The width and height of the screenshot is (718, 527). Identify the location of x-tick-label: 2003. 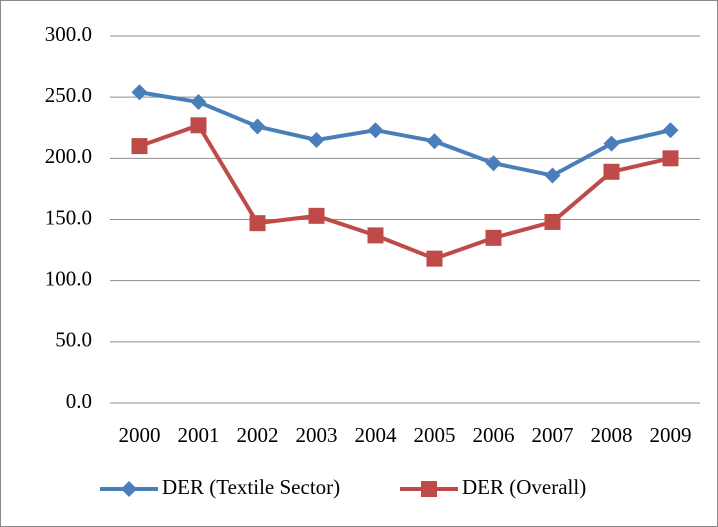
(317, 435).